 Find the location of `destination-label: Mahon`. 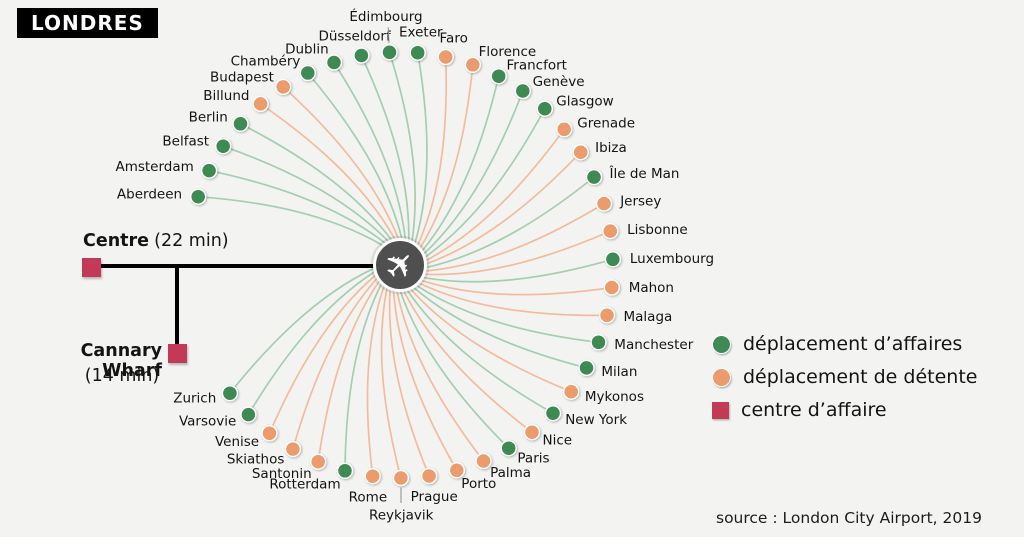

destination-label: Mahon is located at coordinates (651, 288).